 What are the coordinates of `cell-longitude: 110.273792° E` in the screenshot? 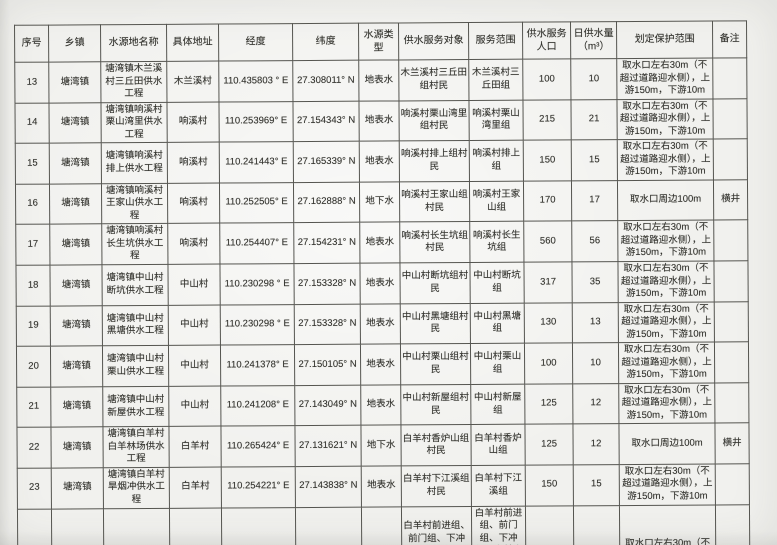 It's located at (259, 526).